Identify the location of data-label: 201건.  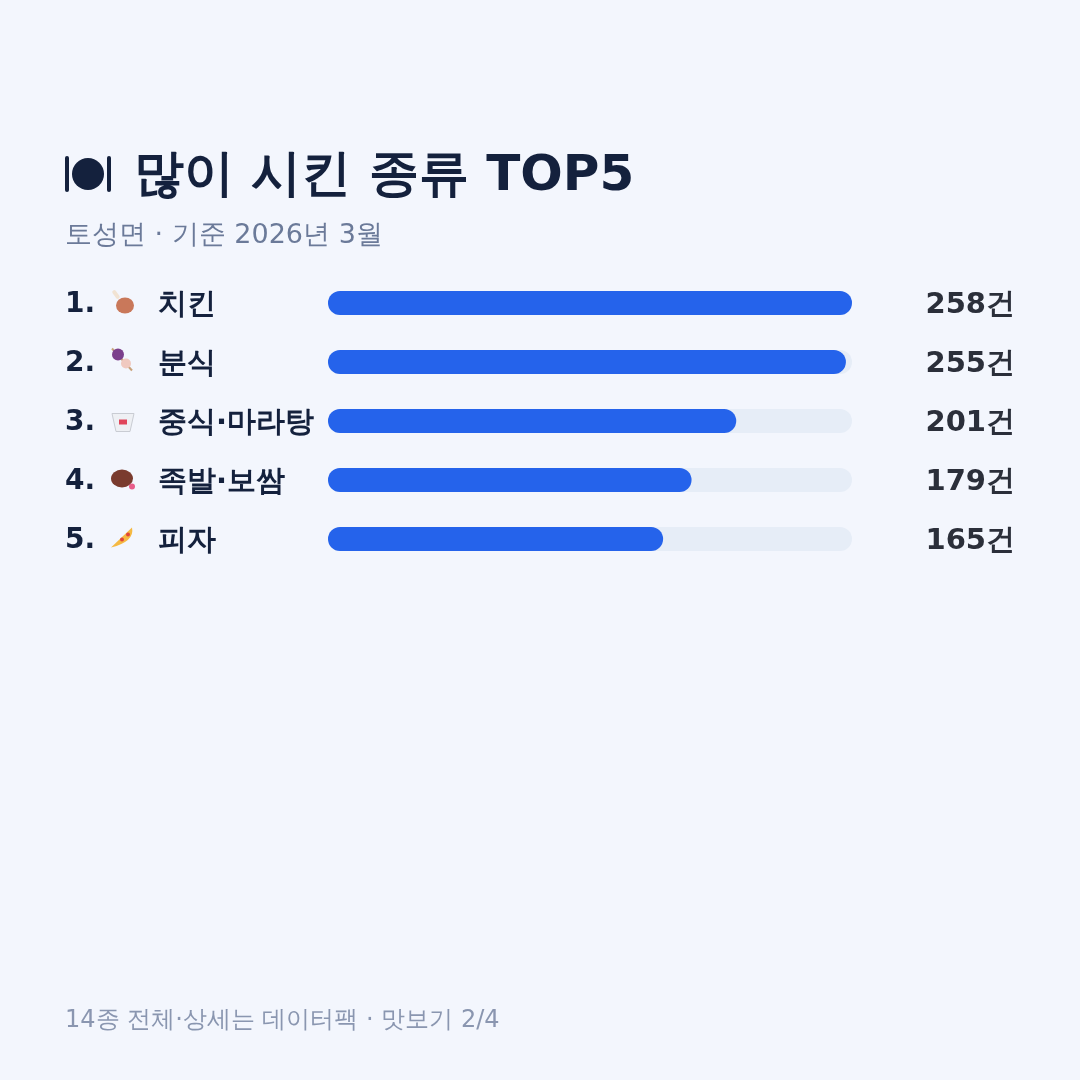
(970, 421).